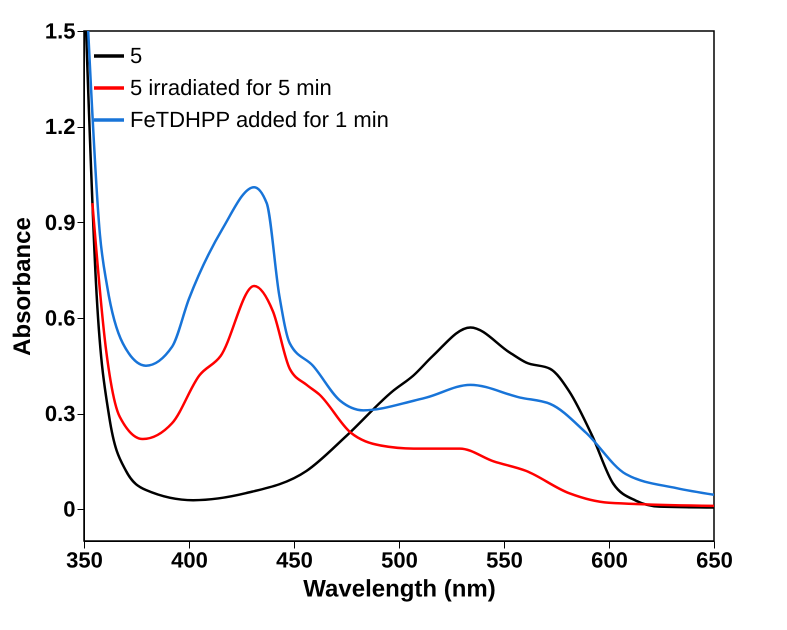 The image size is (787, 630). What do you see at coordinates (609, 560) in the screenshot?
I see `x-tick-label: 600` at bounding box center [609, 560].